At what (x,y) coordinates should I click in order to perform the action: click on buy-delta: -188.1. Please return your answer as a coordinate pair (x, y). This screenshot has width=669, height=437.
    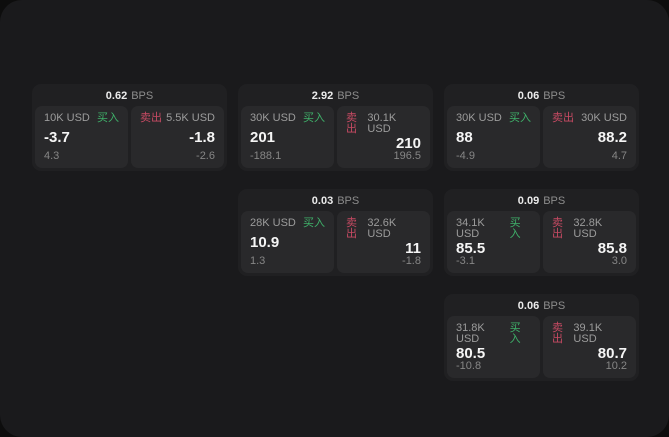
    Looking at the image, I should click on (266, 156).